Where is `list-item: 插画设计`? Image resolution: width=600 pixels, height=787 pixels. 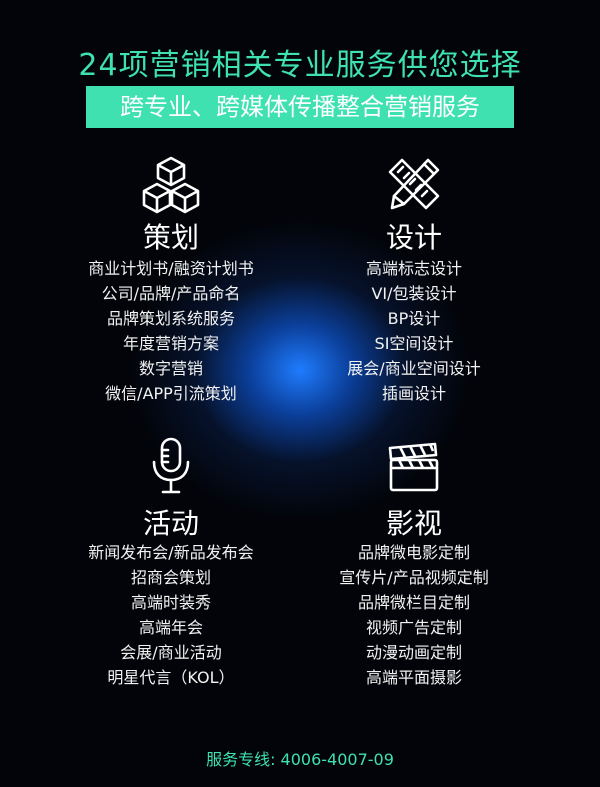 list-item: 插画设计 is located at coordinates (413, 393).